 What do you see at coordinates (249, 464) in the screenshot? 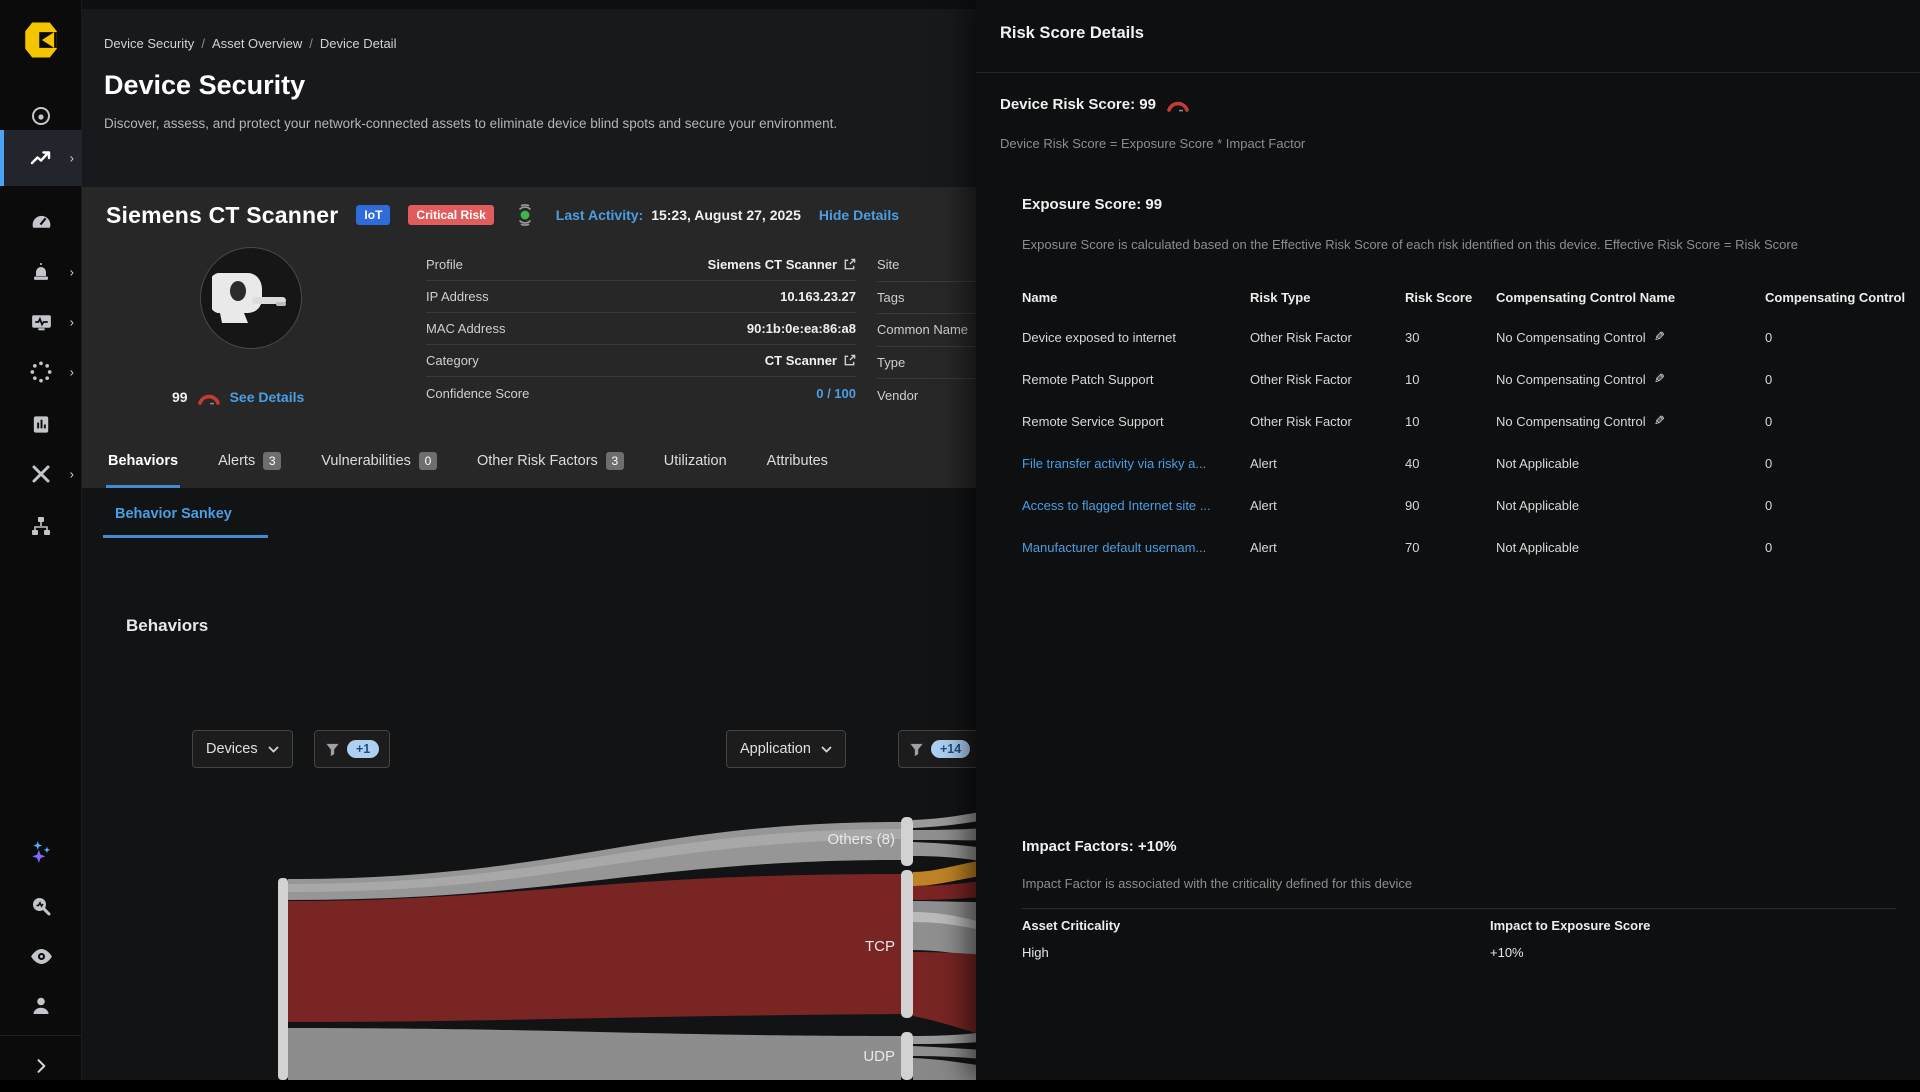
I see `tab-alerts: Alerts 3` at bounding box center [249, 464].